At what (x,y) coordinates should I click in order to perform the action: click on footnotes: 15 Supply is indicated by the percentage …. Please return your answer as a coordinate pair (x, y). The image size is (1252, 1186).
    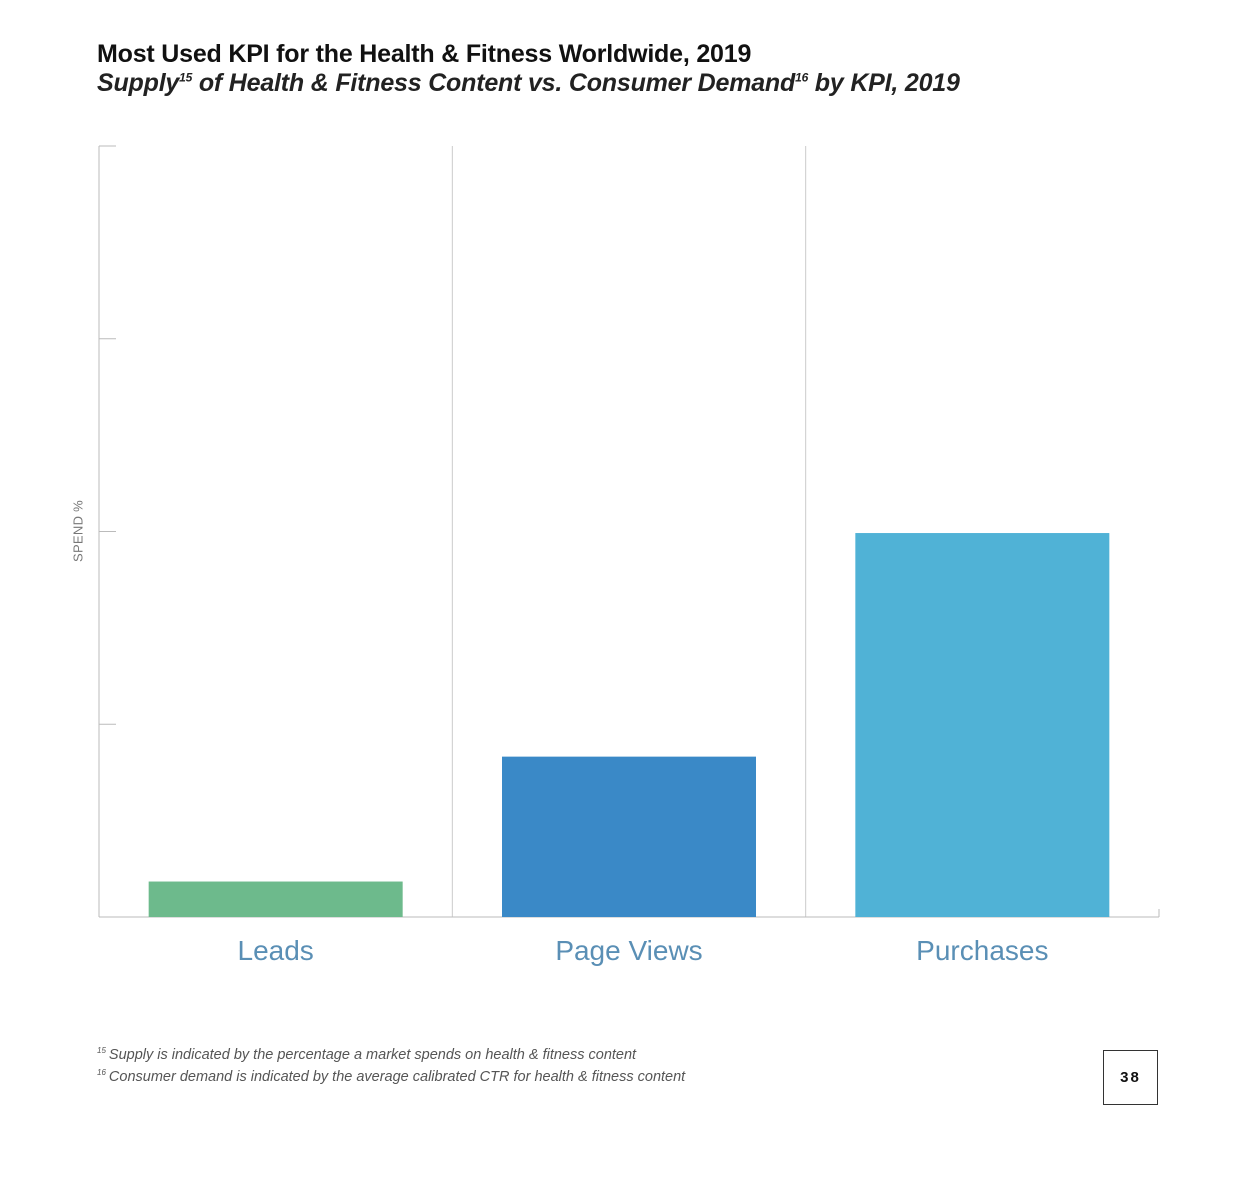
    Looking at the image, I should click on (391, 1066).